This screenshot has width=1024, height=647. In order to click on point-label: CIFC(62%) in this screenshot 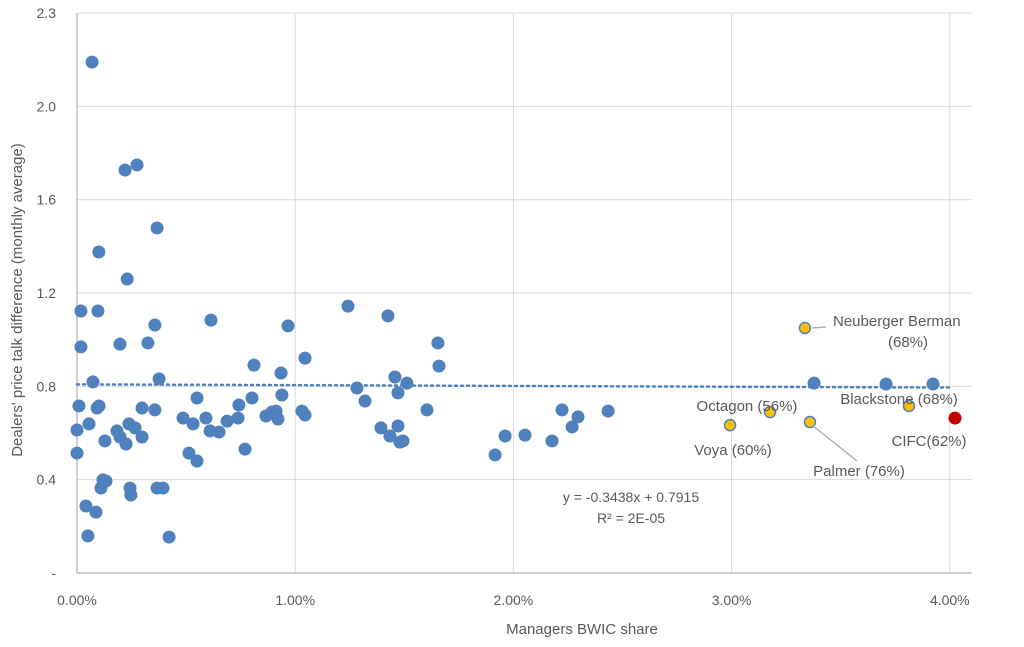, I will do `click(928, 441)`.